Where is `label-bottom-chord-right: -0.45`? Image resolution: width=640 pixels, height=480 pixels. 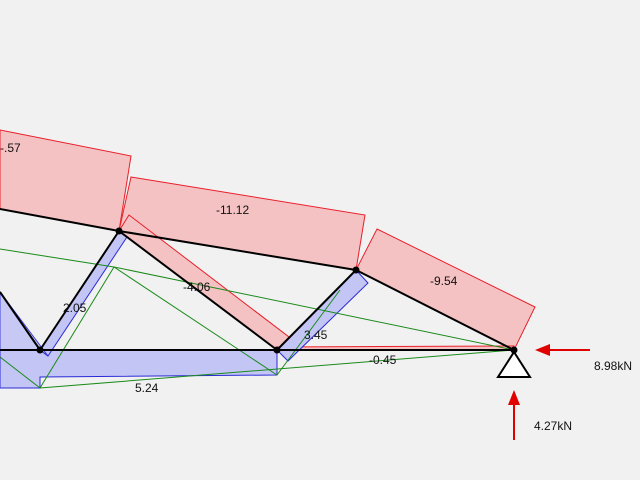
label-bottom-chord-right: -0.45 is located at coordinates (383, 360).